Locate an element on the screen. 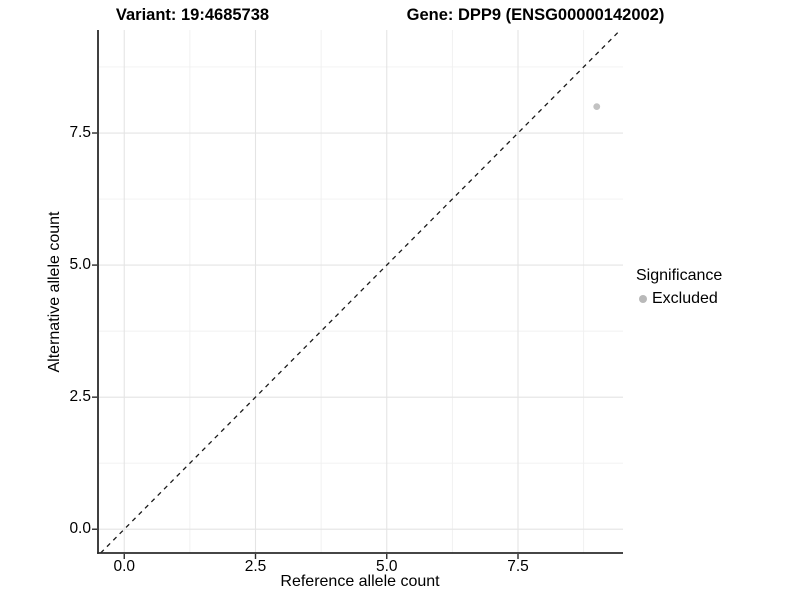 Image resolution: width=800 pixels, height=600 pixels. legend-items: Excluded is located at coordinates (717, 299).